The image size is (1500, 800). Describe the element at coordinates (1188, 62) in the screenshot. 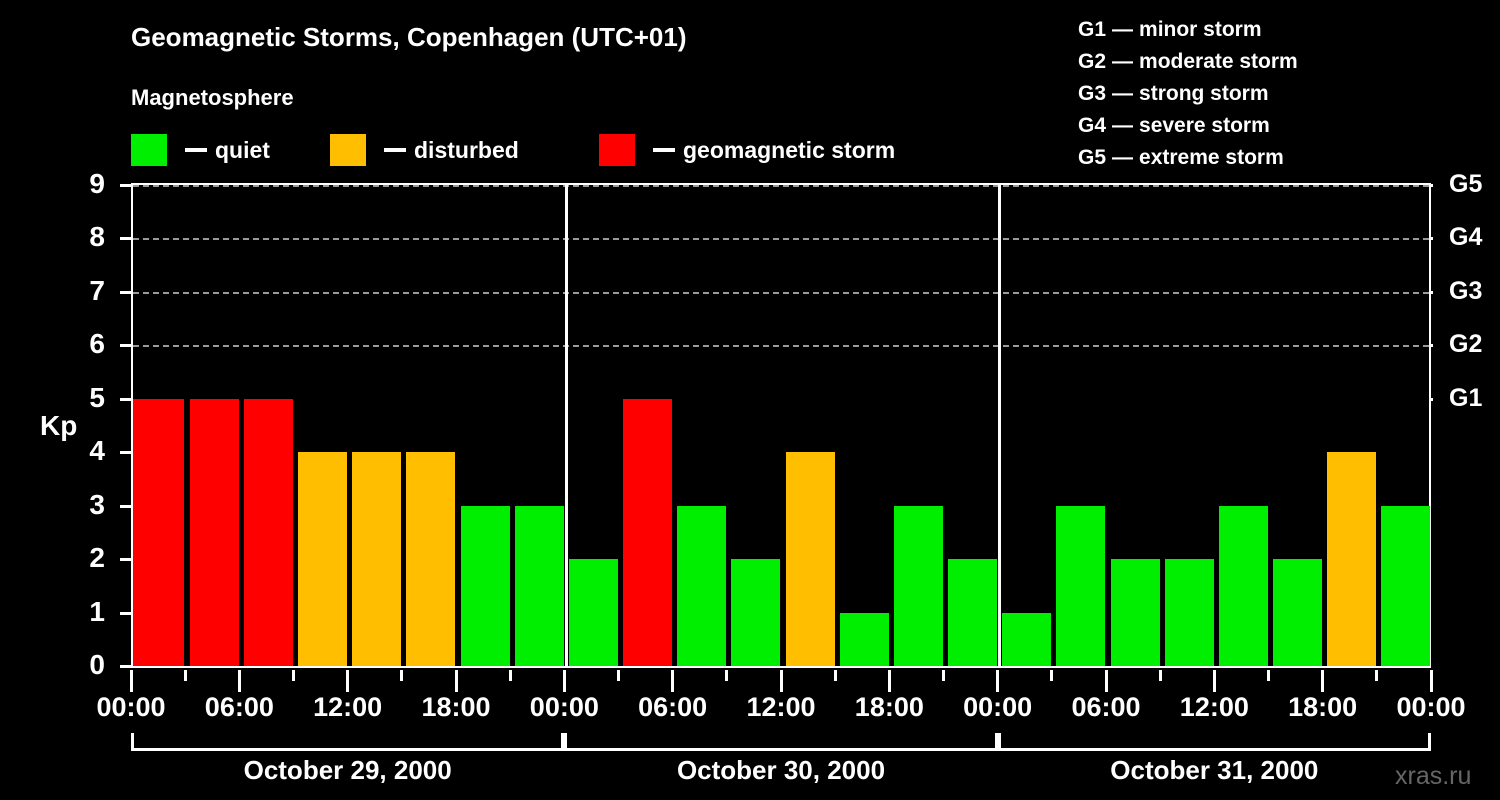

I see `g-scale-legend-row-g2: G2— moderate storm` at that location.